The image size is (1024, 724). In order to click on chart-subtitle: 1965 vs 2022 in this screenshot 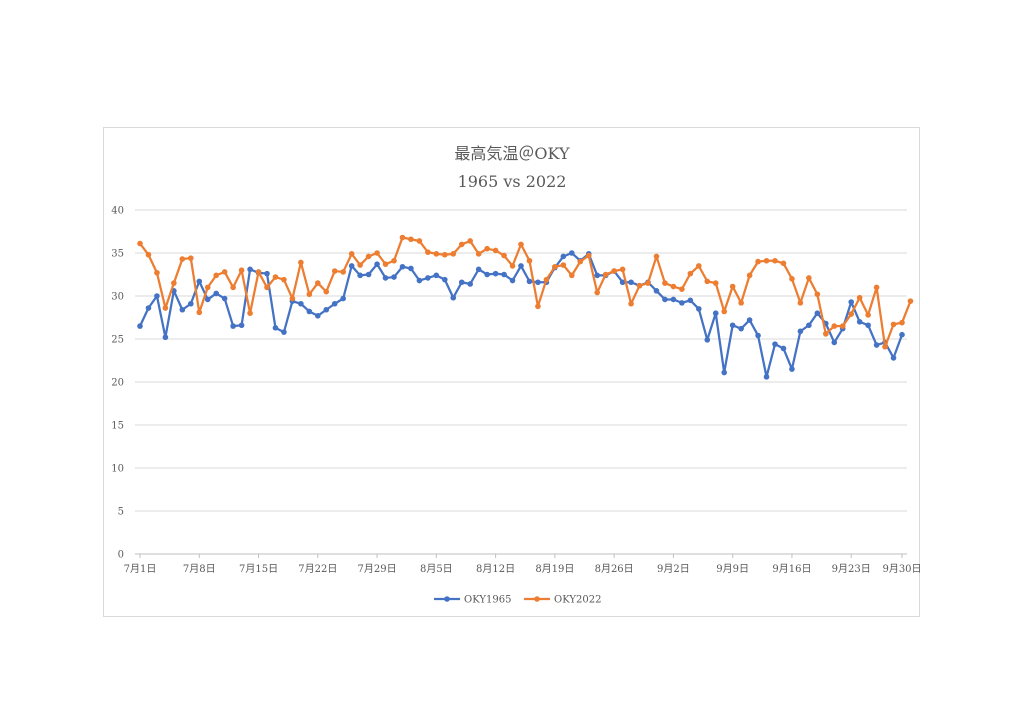, I will do `click(512, 181)`.